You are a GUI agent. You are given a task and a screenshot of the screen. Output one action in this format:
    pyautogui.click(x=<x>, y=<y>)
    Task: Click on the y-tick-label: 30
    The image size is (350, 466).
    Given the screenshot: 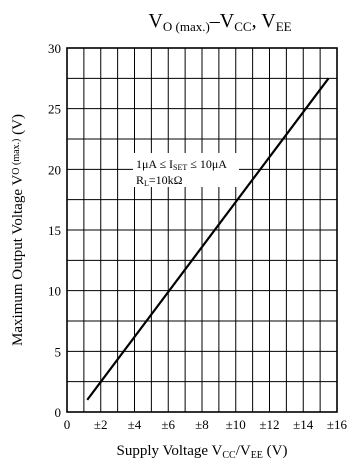 What is the action you would take?
    pyautogui.click(x=54, y=48)
    